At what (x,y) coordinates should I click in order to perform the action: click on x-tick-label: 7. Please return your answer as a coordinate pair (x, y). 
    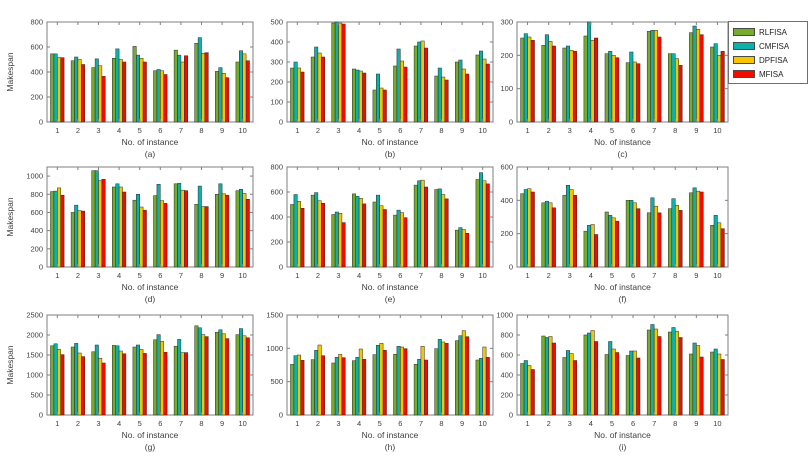
    Looking at the image, I should click on (421, 275).